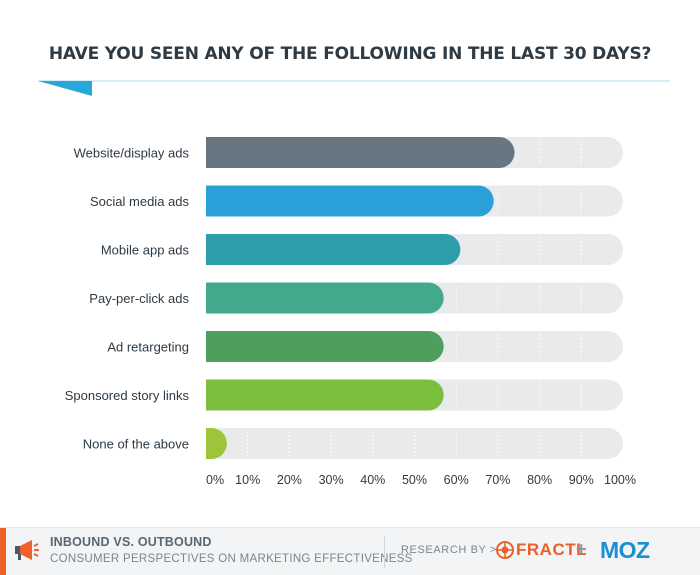 The height and width of the screenshot is (575, 700). I want to click on x-tick-label: 70%, so click(497, 480).